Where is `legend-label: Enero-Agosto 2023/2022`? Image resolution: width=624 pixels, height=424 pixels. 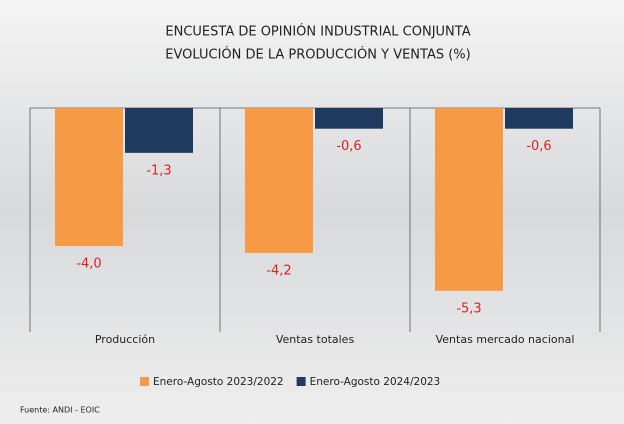
legend-label: Enero-Agosto 2023/2022 is located at coordinates (218, 382).